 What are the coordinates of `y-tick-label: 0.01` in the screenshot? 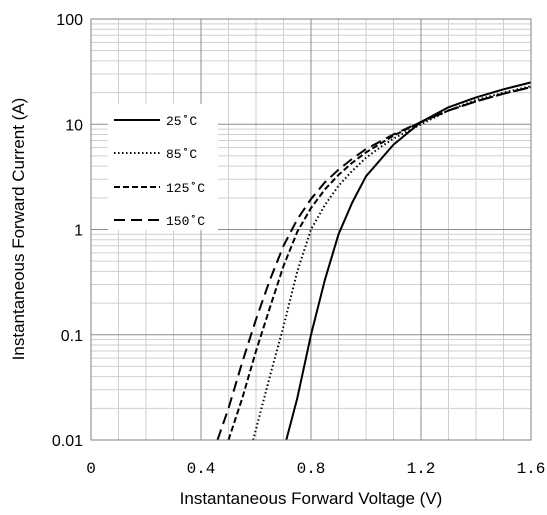 It's located at (67, 441).